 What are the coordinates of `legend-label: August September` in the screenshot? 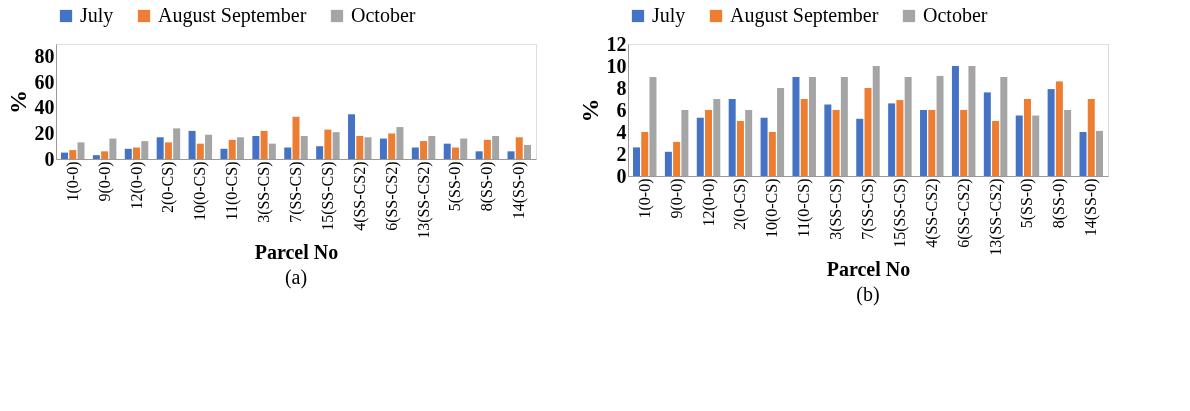 It's located at (804, 15).